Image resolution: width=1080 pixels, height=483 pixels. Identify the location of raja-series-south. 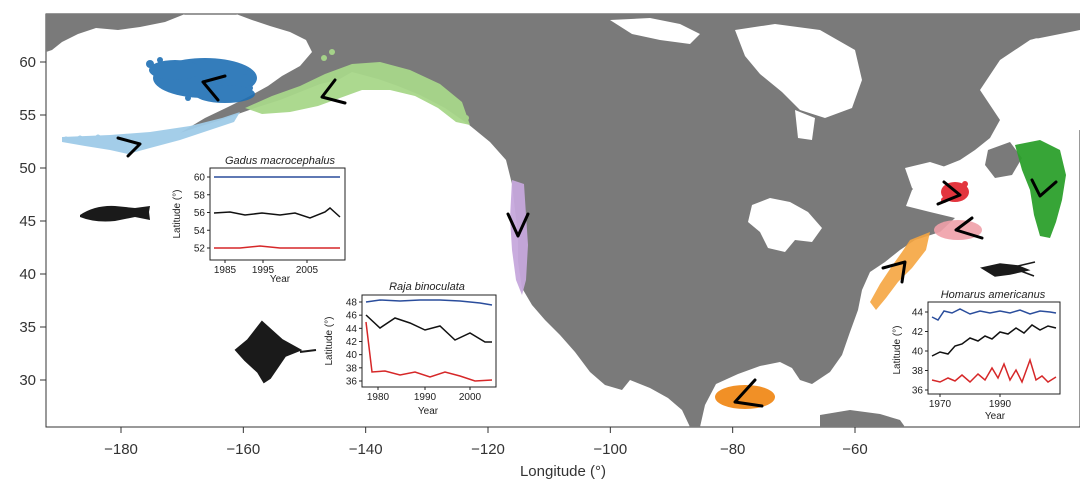
(429, 351).